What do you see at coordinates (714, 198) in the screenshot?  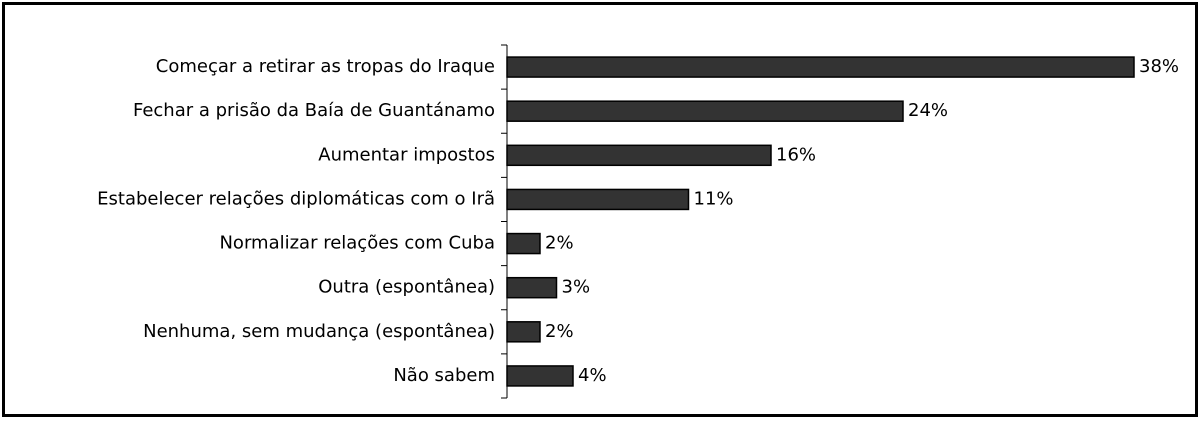 I see `data-label: 11%` at bounding box center [714, 198].